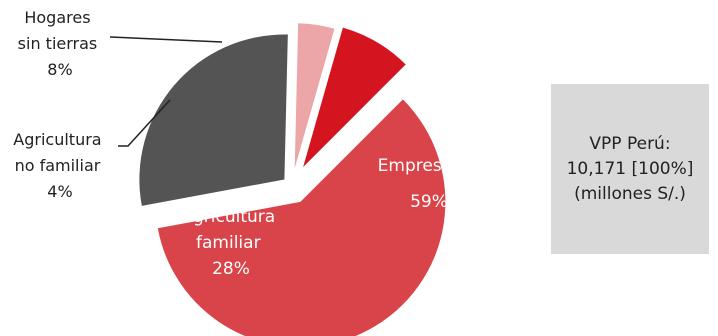 The image size is (718, 336). Describe the element at coordinates (422, 184) in the screenshot. I see `label-empresas: Empresas 59%` at that location.